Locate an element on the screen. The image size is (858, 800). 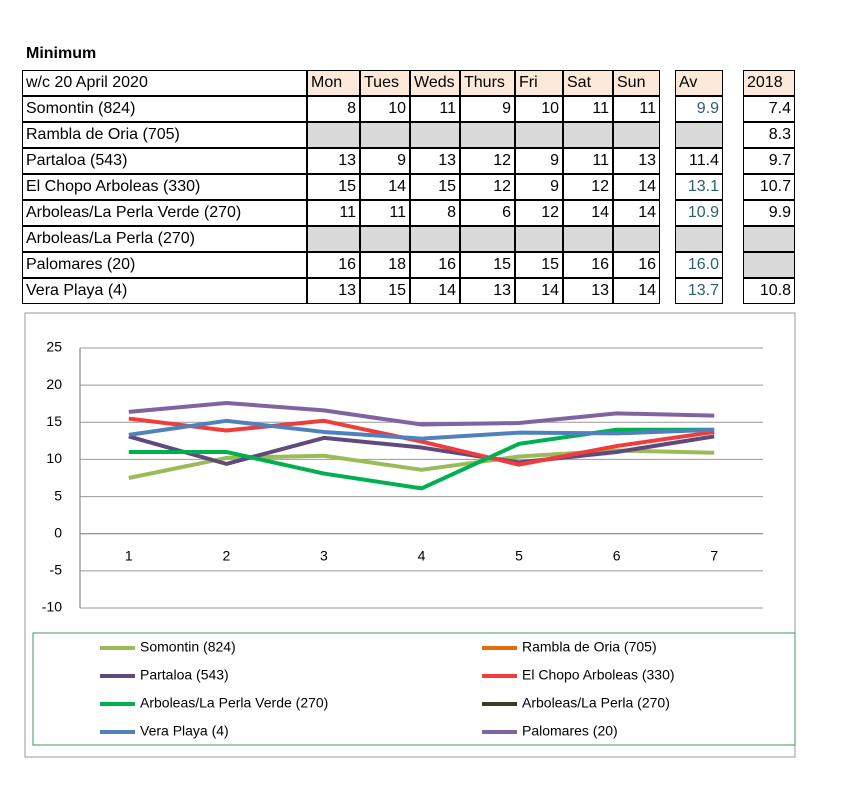
av-cell: 10.9 is located at coordinates (699, 213).